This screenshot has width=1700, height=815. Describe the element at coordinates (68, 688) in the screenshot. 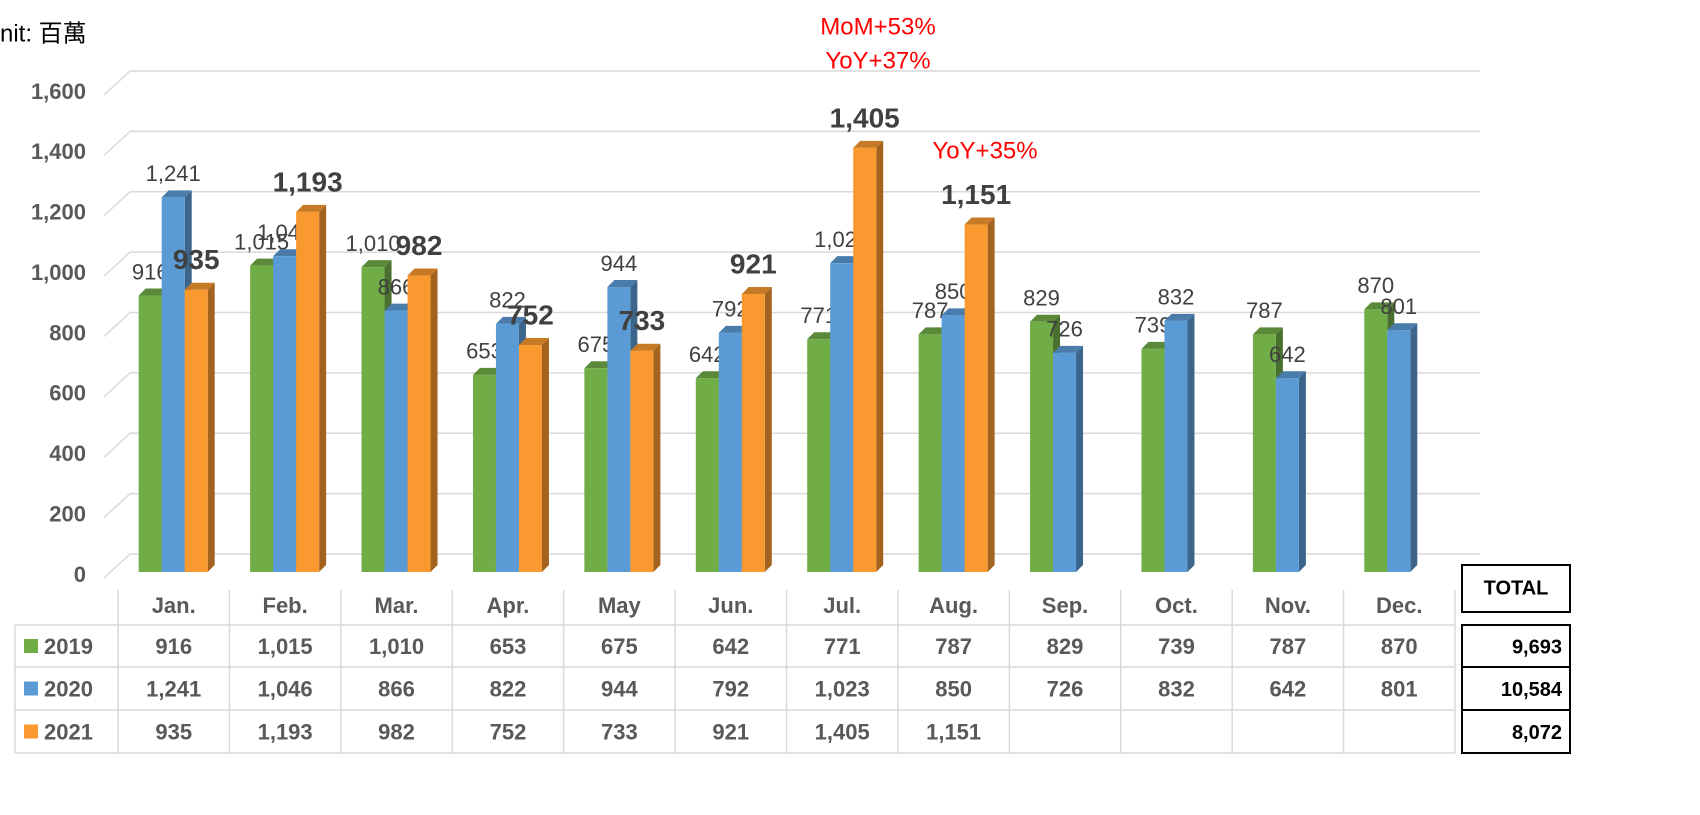

I see `legend-label: 2020` at that location.